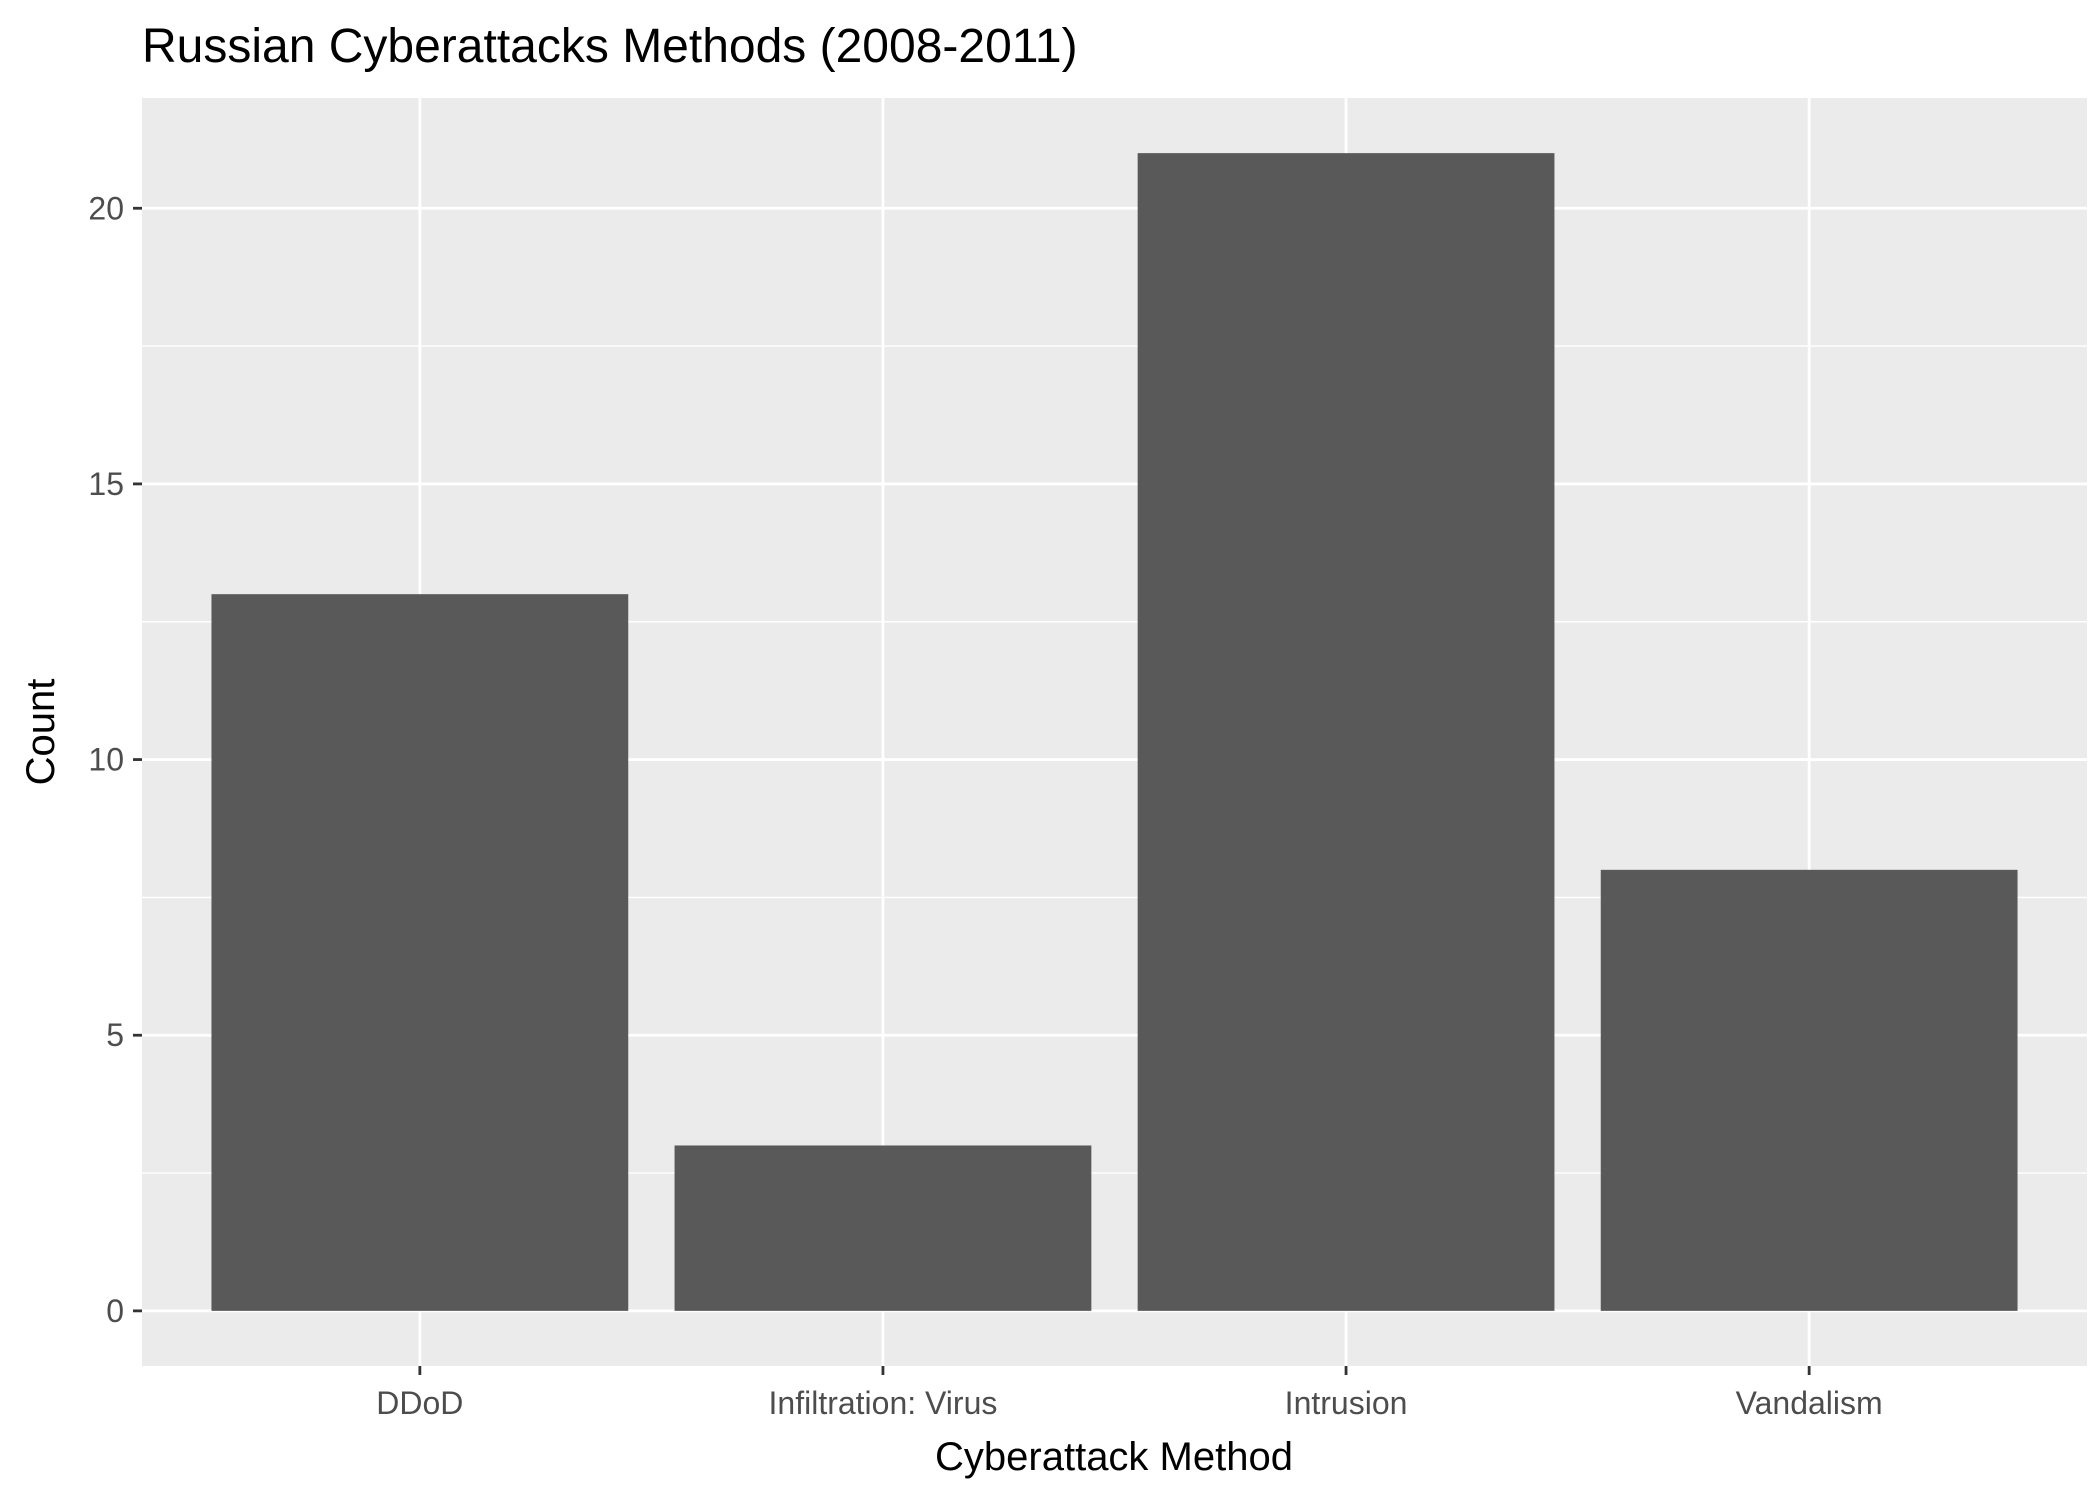  Describe the element at coordinates (1809, 1090) in the screenshot. I see `bar-vandalism` at that location.